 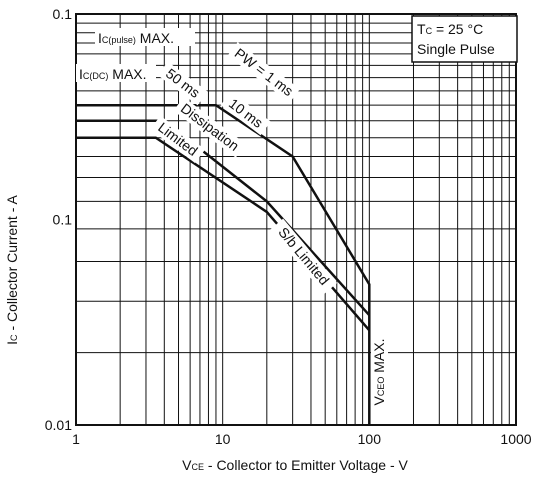 I want to click on pulse-max-main: I, so click(x=100, y=38).